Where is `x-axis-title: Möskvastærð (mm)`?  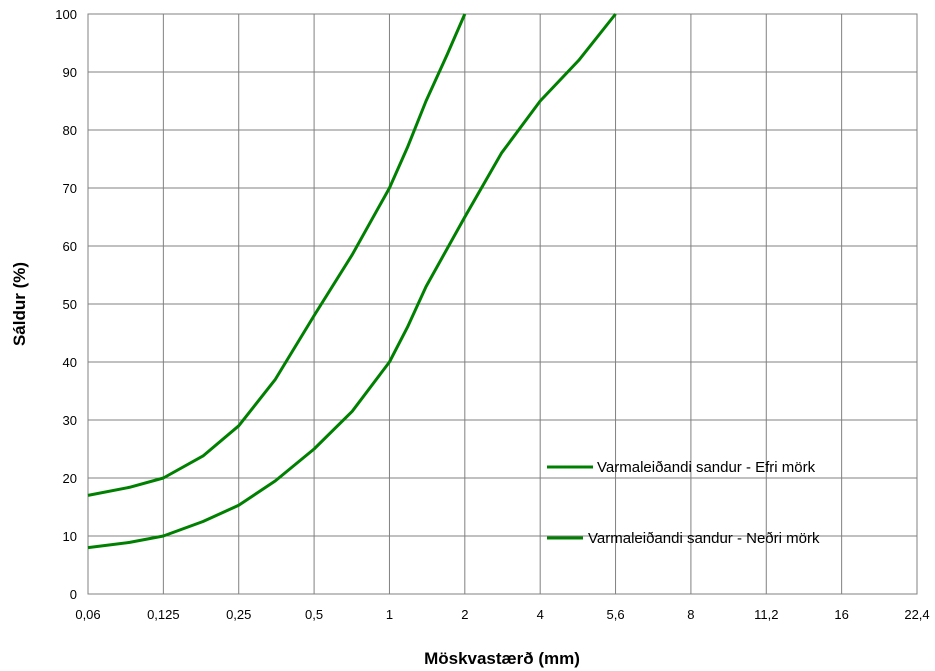 x-axis-title: Möskvastærð (mm) is located at coordinates (502, 658).